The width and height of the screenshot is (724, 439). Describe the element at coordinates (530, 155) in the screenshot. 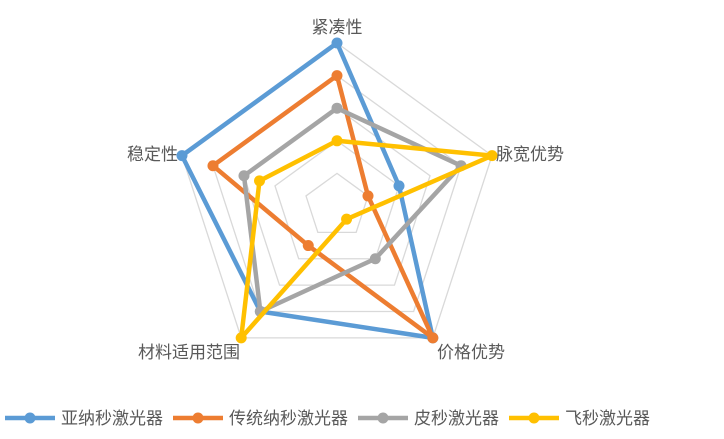

I see `axis-label-2: 脉宽优势` at that location.